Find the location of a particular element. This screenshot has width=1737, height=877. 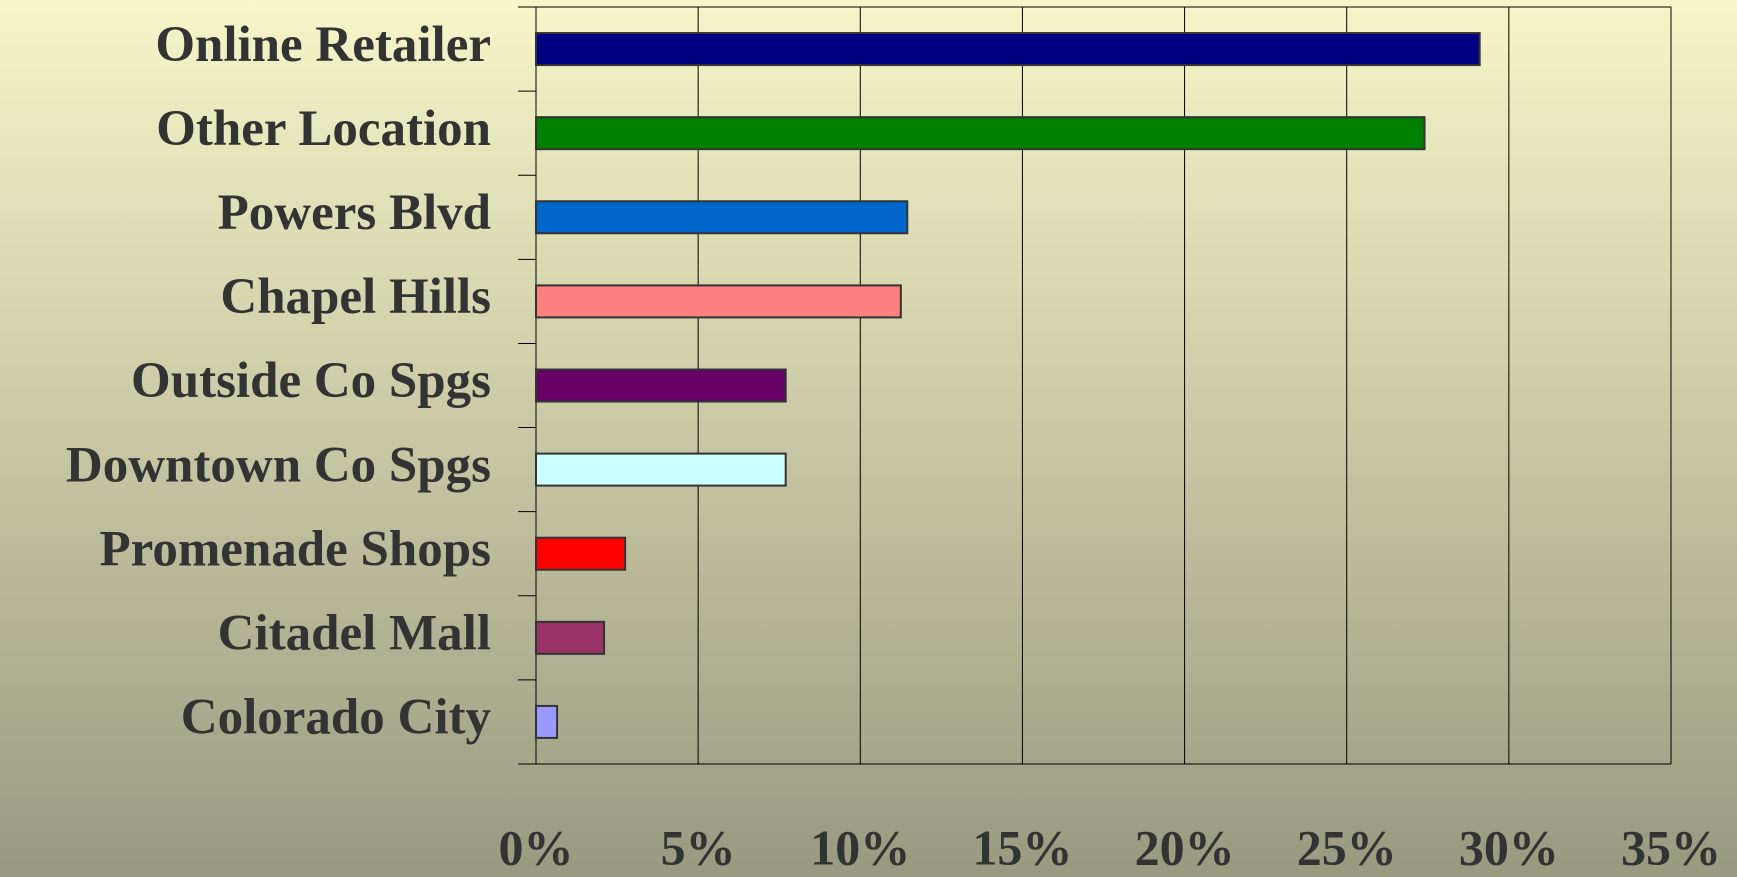

y-tick-label: Outside Co Spgs is located at coordinates (311, 381).